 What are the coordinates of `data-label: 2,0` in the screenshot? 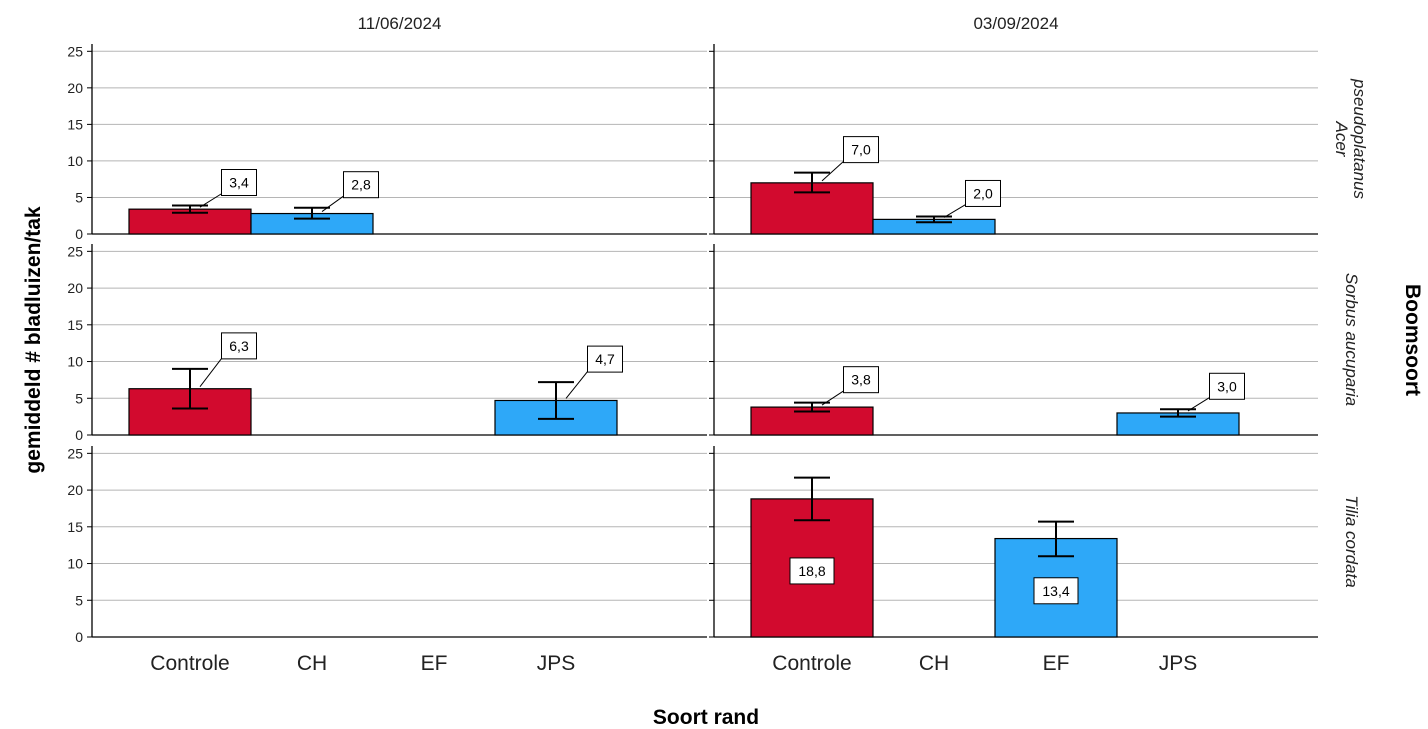 It's located at (983, 193).